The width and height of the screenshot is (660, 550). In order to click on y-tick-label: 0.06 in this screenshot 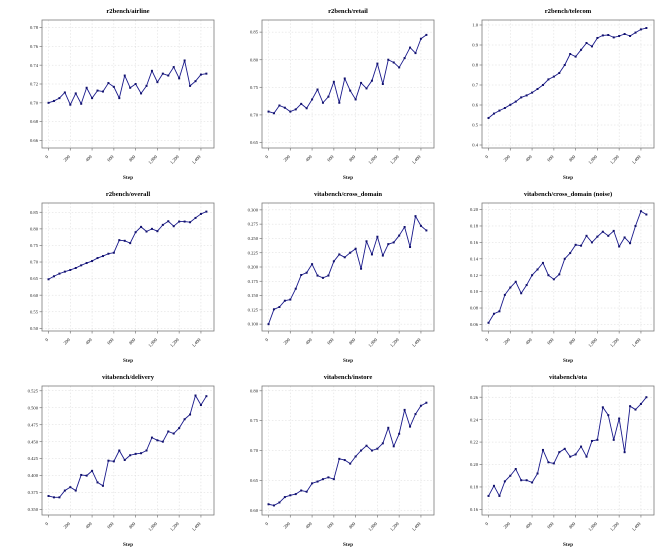, I will do `click(474, 324)`.